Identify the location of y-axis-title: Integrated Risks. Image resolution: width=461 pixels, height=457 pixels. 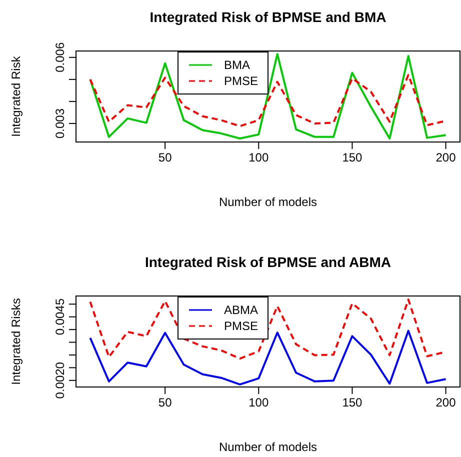
(16, 341).